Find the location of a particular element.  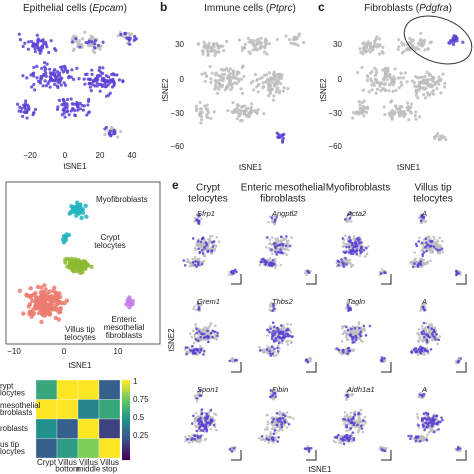

group-label: fibroblasts is located at coordinates (283, 199).